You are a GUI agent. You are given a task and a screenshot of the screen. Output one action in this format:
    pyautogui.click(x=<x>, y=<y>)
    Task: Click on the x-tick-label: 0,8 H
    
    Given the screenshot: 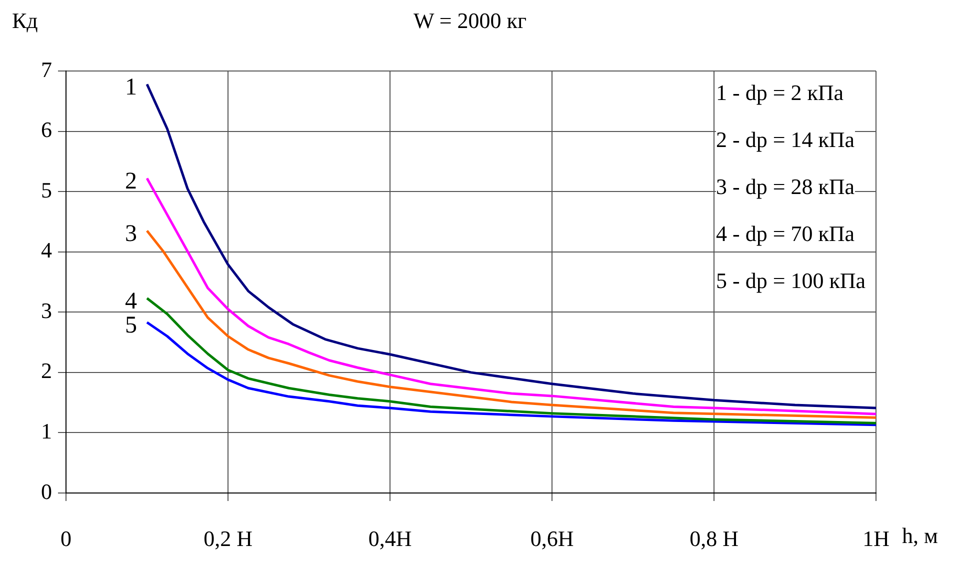 What is the action you would take?
    pyautogui.click(x=714, y=538)
    